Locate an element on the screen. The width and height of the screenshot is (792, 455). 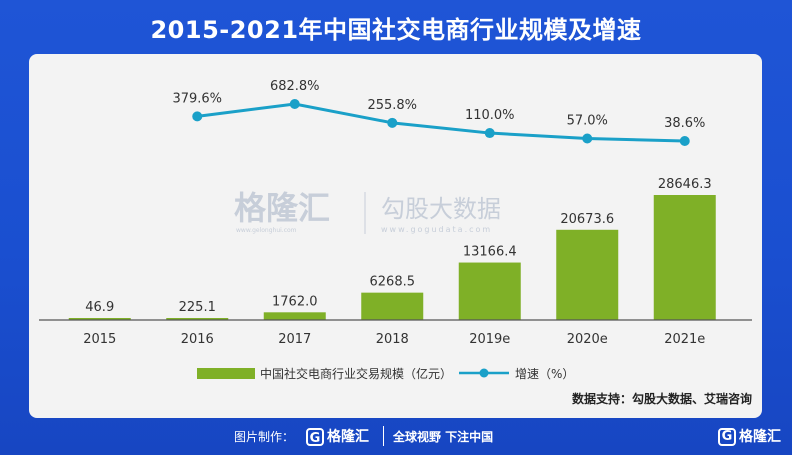
growth-point-2017 is located at coordinates (294, 104).